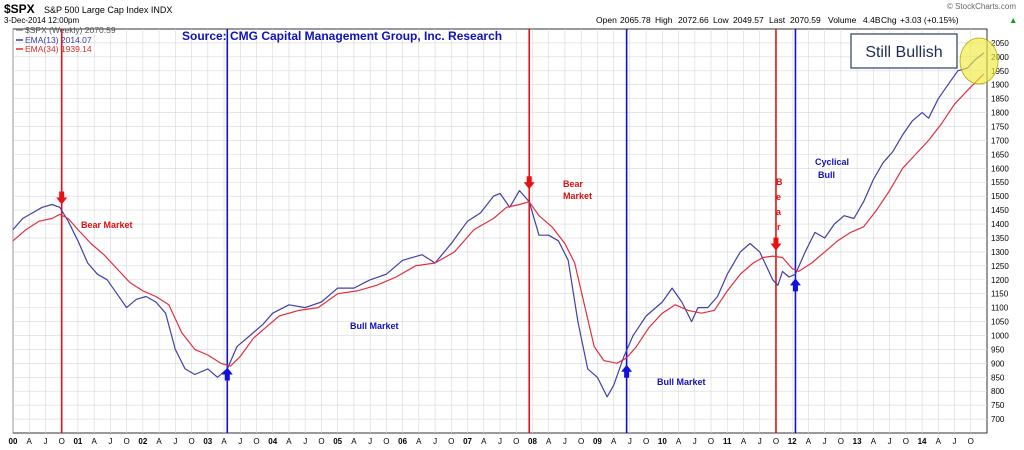 Image resolution: width=1024 pixels, height=450 pixels. What do you see at coordinates (998, 349) in the screenshot?
I see `y-tick-label: 950` at bounding box center [998, 349].